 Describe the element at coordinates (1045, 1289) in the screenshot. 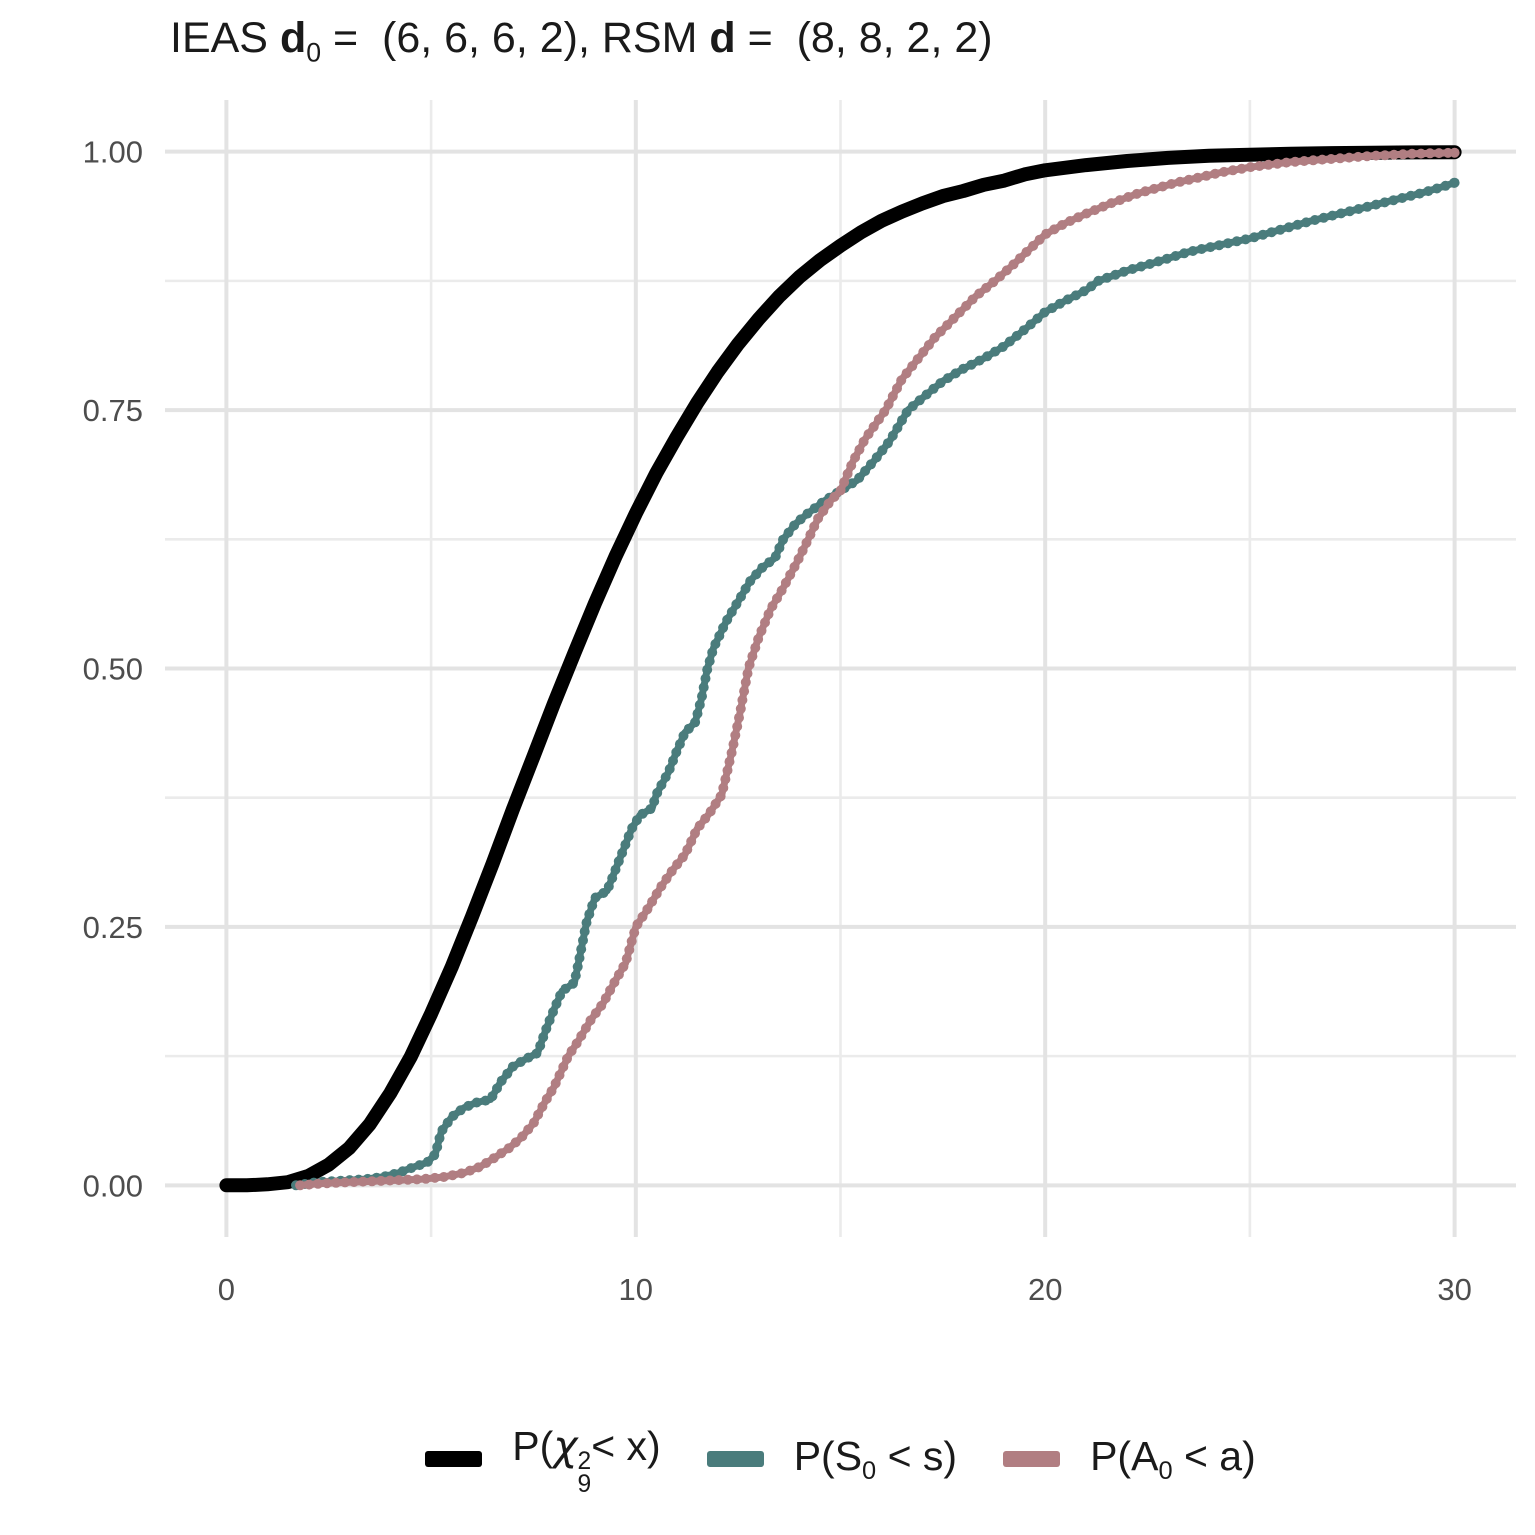

I see `x-tick-label: 20` at that location.